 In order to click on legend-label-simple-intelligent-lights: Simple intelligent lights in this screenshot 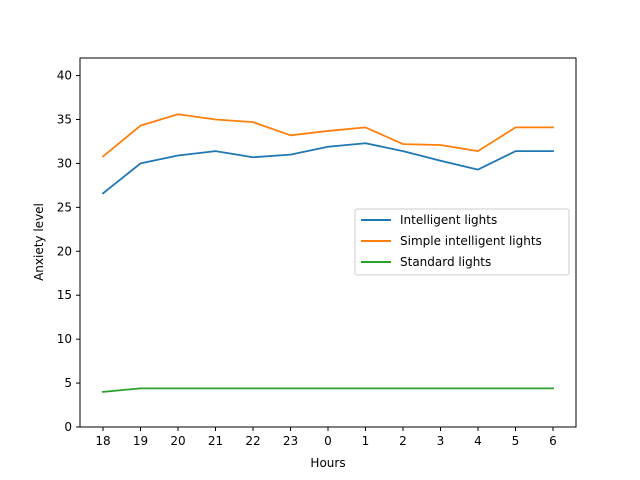, I will do `click(471, 241)`.